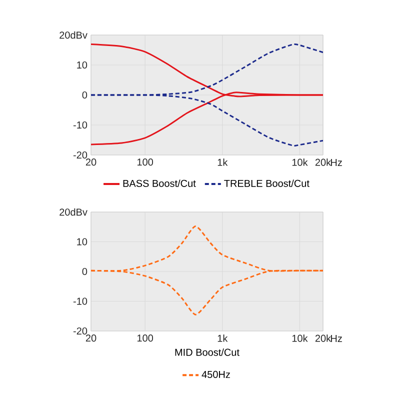 The width and height of the screenshot is (400, 400). What do you see at coordinates (159, 183) in the screenshot?
I see `legend-label: BASS Boost/Cut` at bounding box center [159, 183].